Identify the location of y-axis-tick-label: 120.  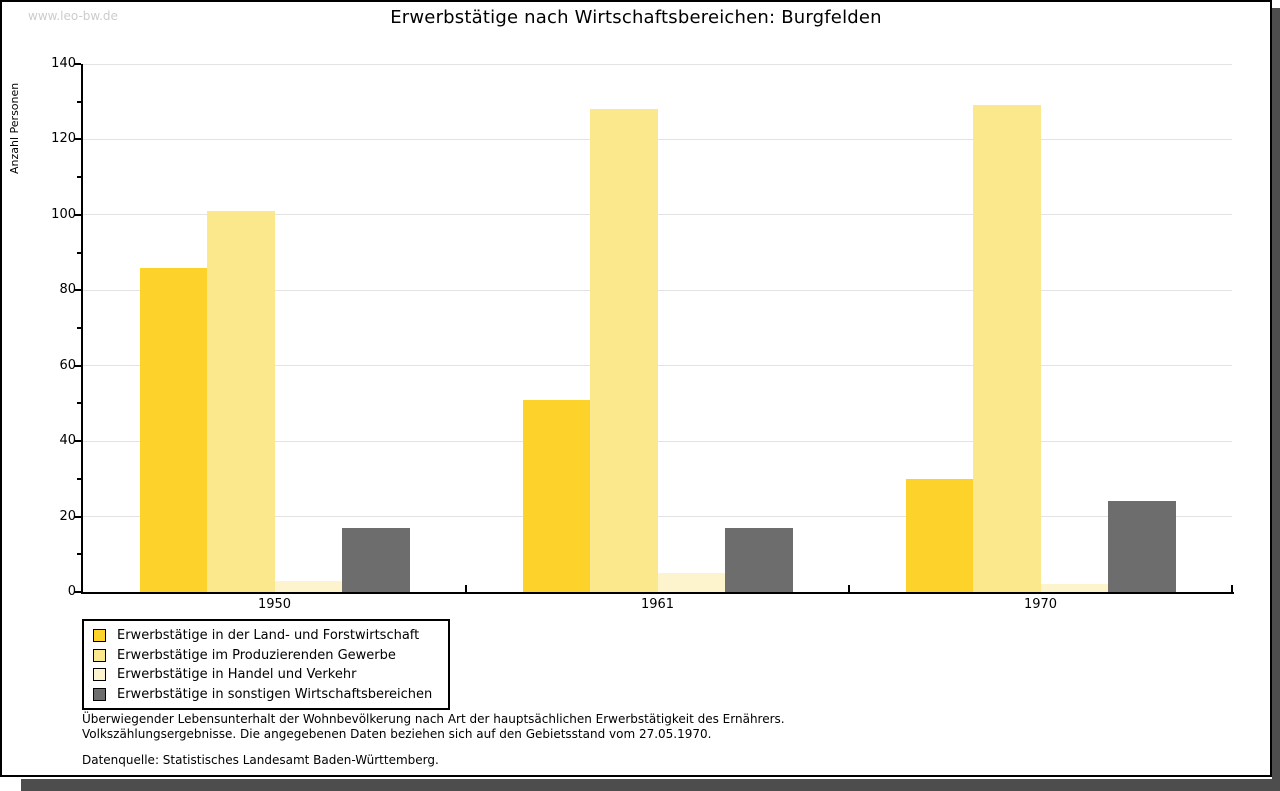
(63, 139).